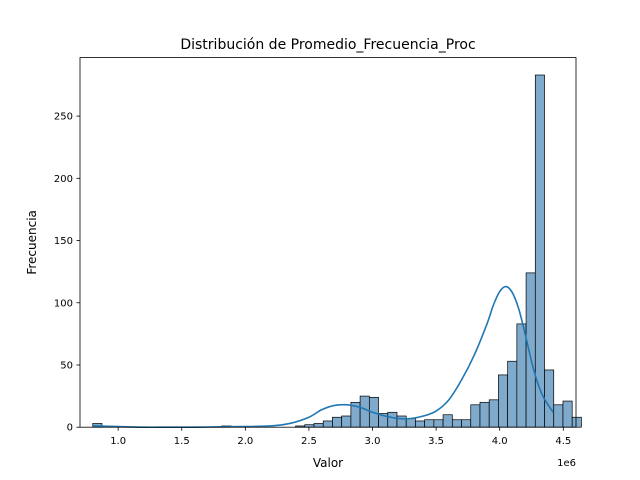 The height and width of the screenshot is (480, 640). What do you see at coordinates (66, 365) in the screenshot?
I see `y-tick-label: 50` at bounding box center [66, 365].